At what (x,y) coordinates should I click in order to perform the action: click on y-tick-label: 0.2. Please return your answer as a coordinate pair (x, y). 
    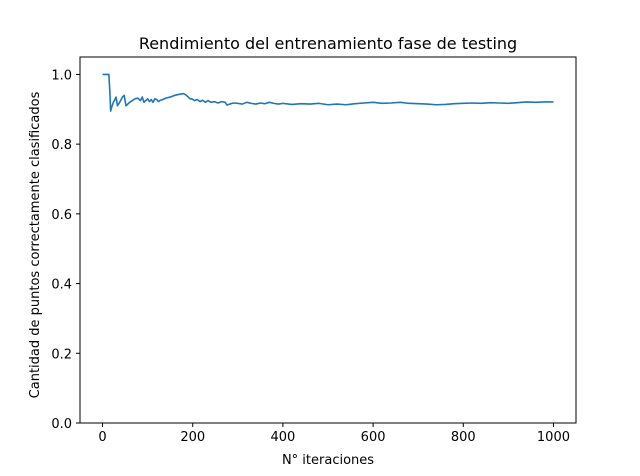
    Looking at the image, I should click on (61, 354).